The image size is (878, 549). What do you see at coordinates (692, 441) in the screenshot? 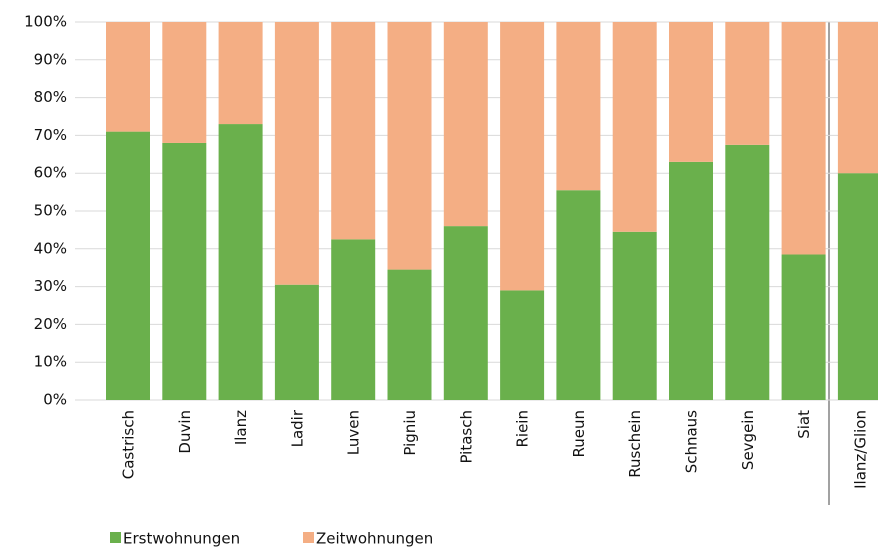
I see `x-tick-label: Schnaus` at bounding box center [692, 441].